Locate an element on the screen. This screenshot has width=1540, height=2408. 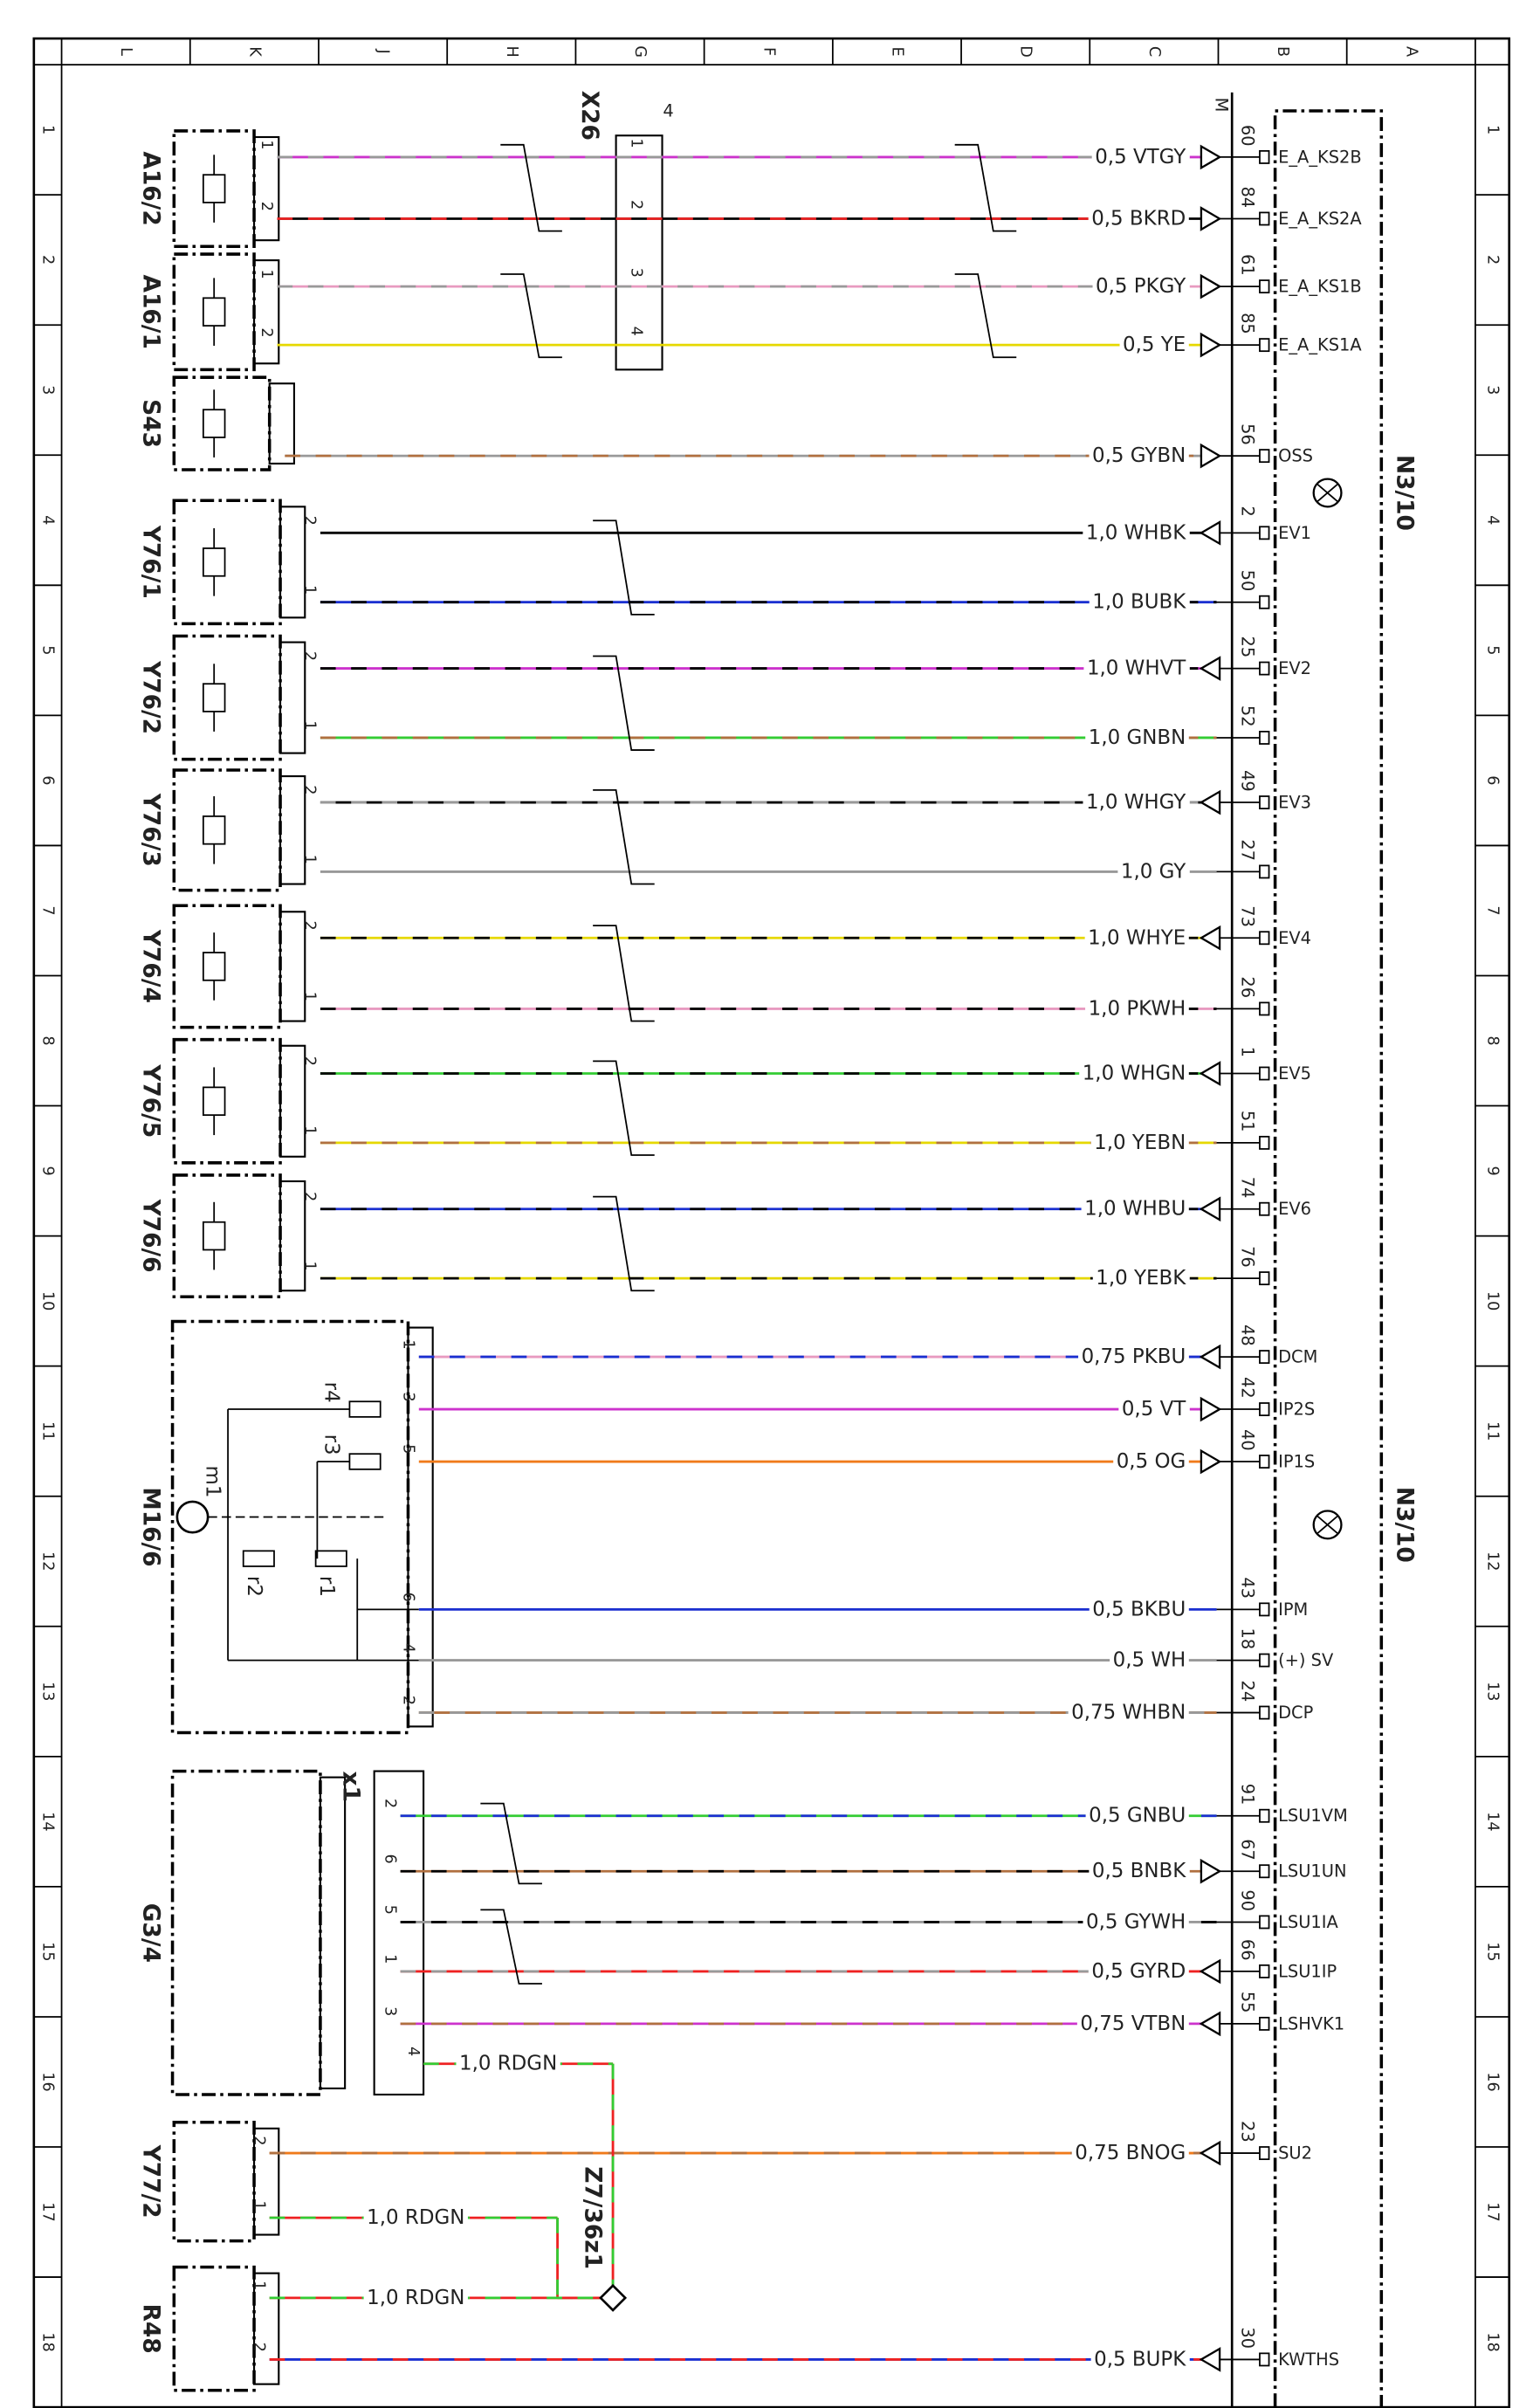
connector-label: x1 is located at coordinates (351, 1787).